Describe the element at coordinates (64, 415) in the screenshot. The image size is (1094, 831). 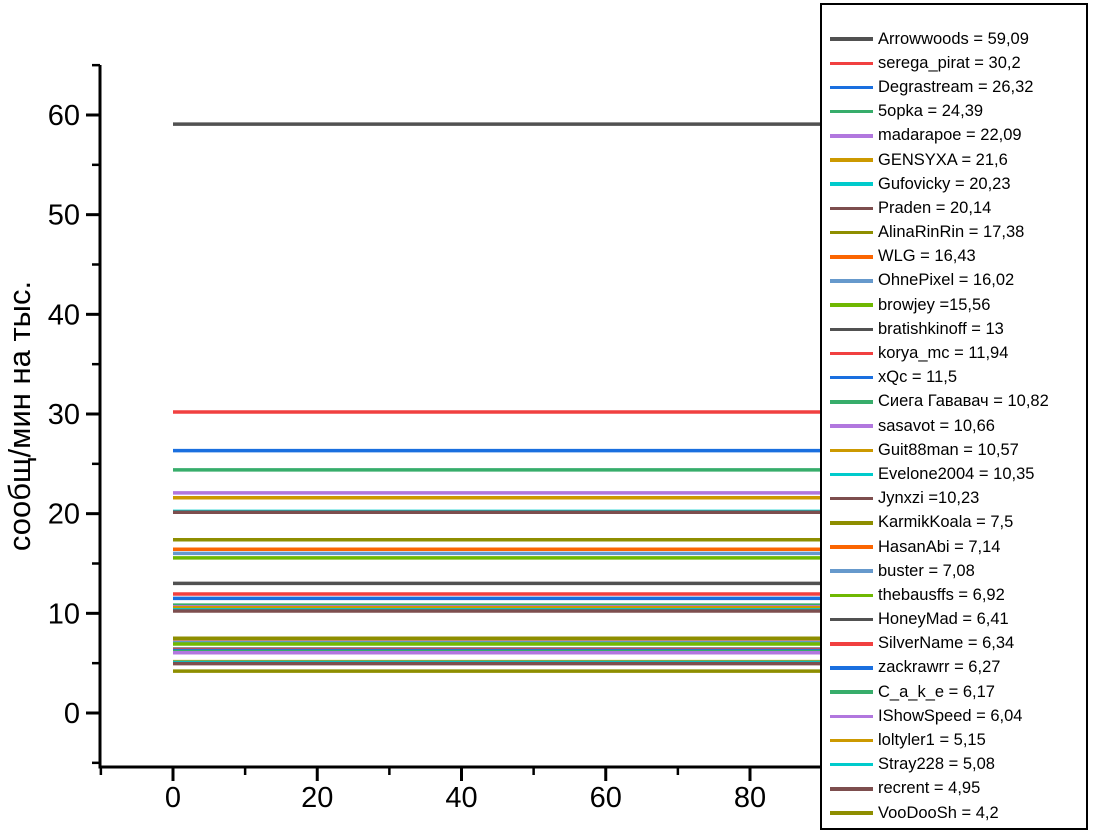
I see `y-axis-tick-label: 30` at that location.